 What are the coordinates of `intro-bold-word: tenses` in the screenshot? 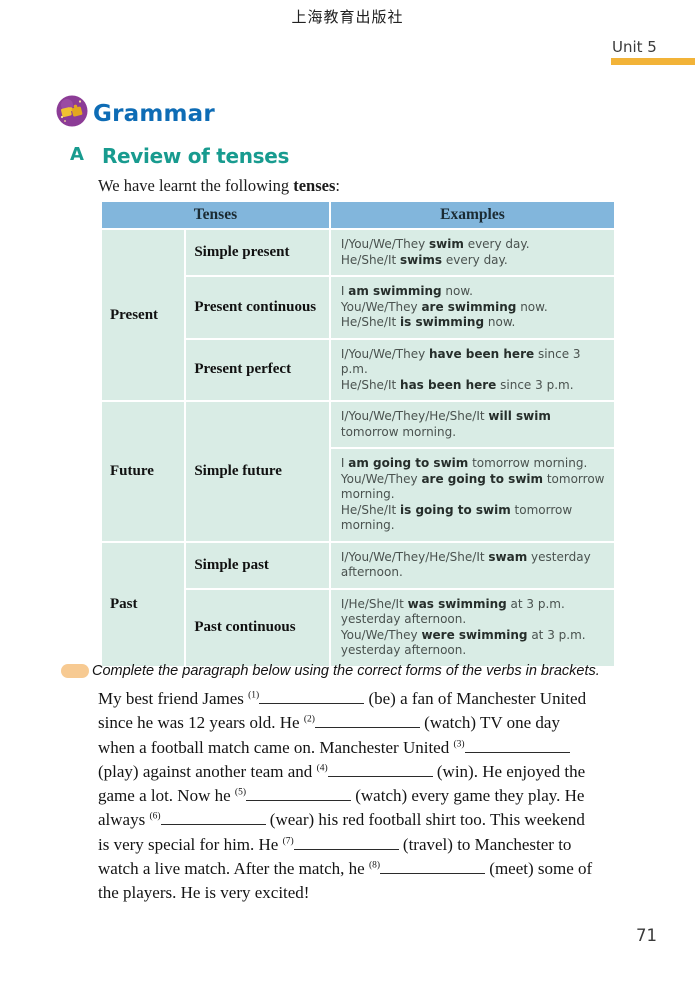 It's located at (314, 185).